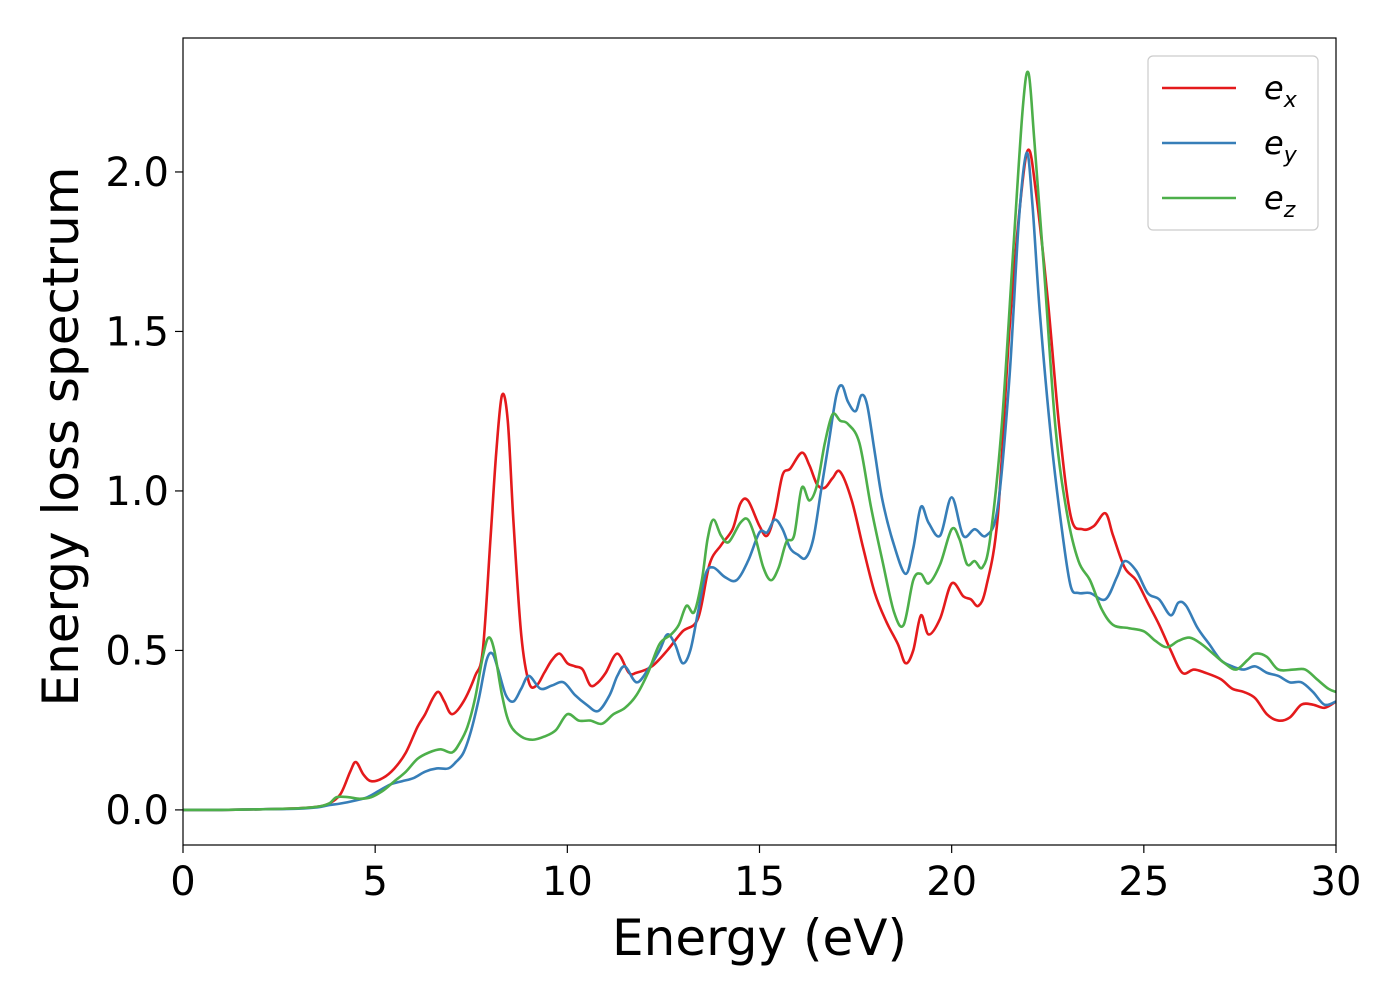 The width and height of the screenshot is (1400, 1000). Describe the element at coordinates (137, 651) in the screenshot. I see `y-tick-label: 0.5` at that location.